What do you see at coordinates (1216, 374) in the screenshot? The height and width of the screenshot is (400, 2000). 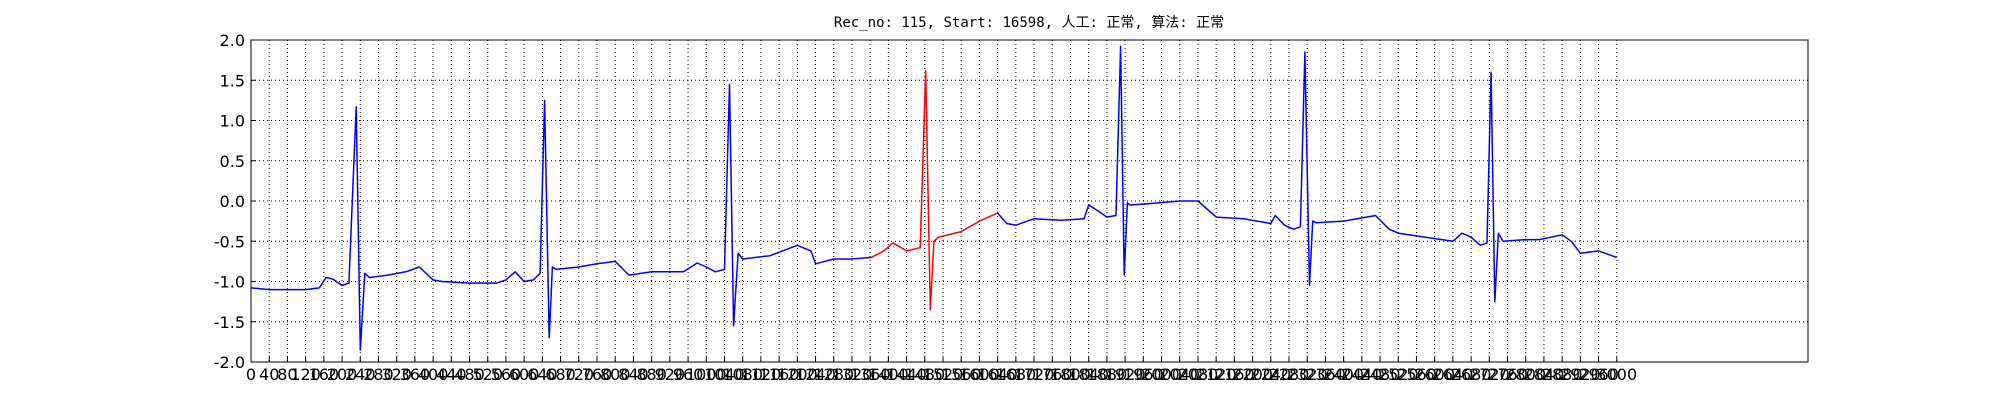 I see `x-tick-label: 2120` at bounding box center [1216, 374].